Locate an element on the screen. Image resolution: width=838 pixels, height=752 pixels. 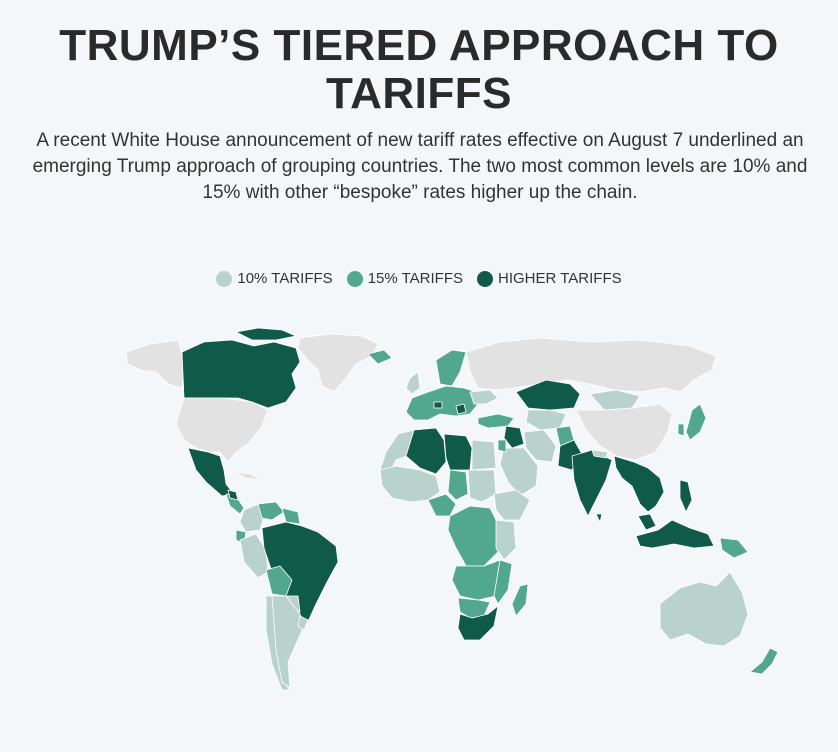
country-canada-islands is located at coordinates (266, 334).